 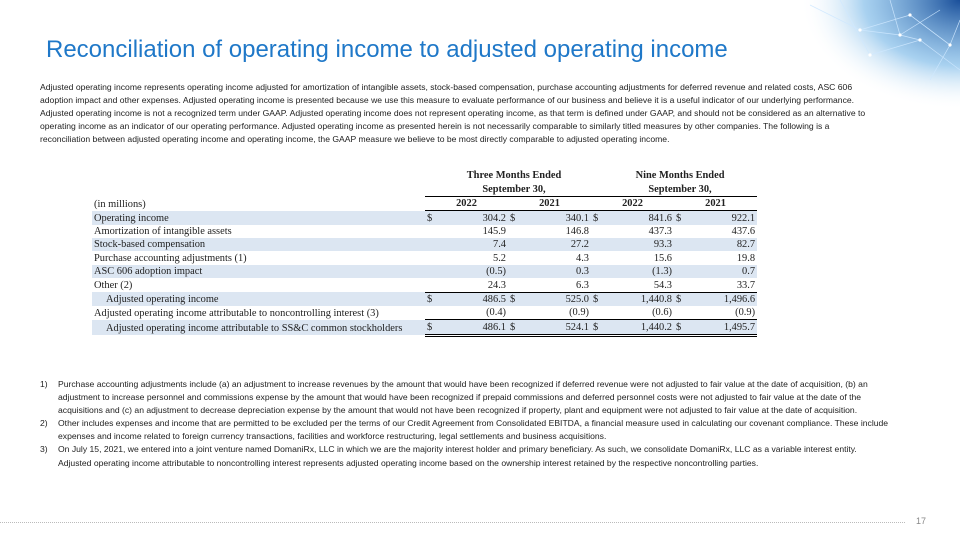 I want to click on row-label: Purchase accounting adjustments (1), so click(x=170, y=258).